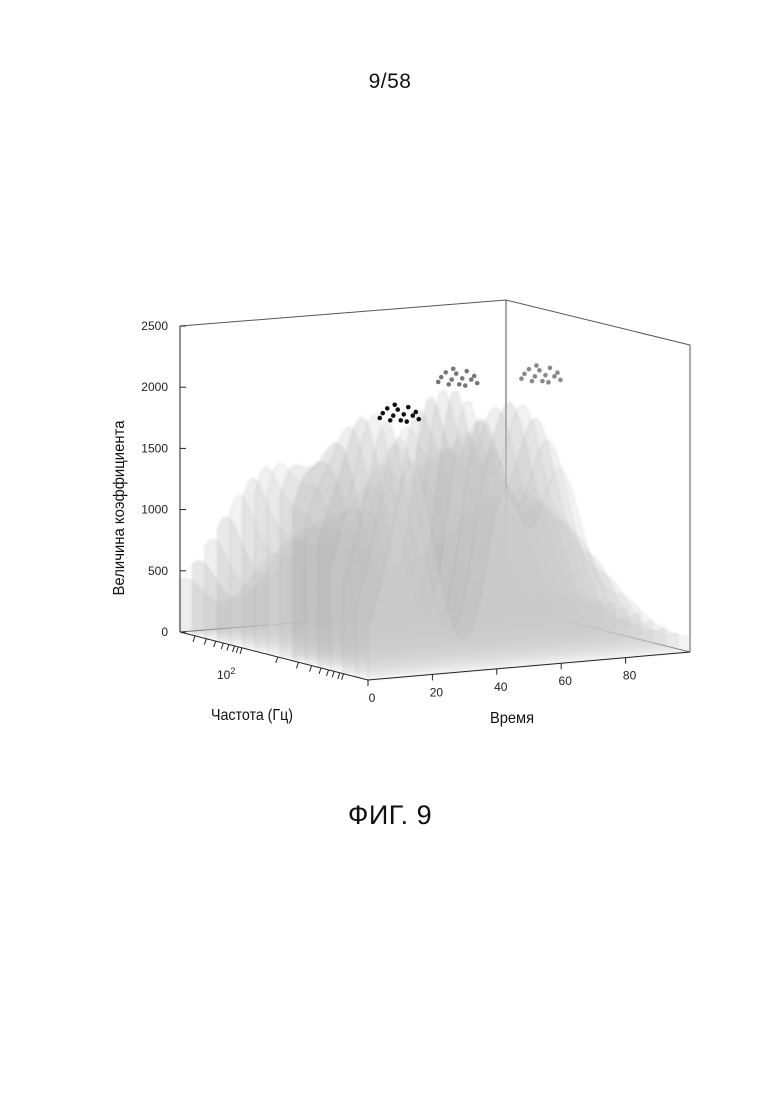  I want to click on z-tick-label: 2000, so click(154, 387).